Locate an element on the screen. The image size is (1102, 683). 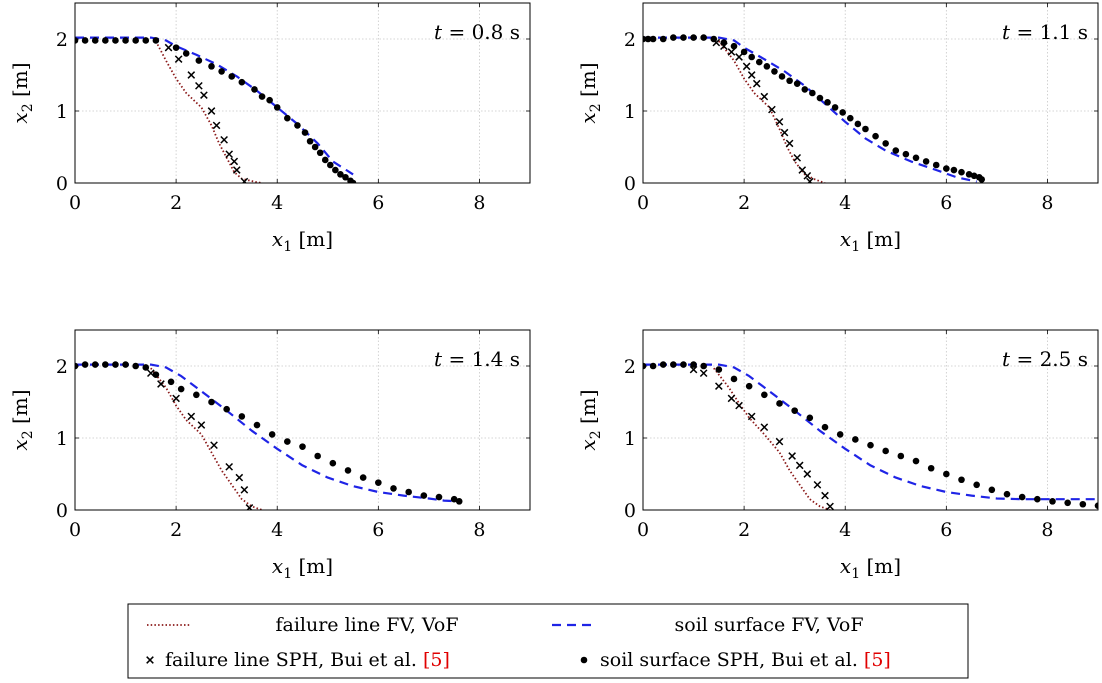
legend-swatch-failure-sph is located at coordinates (150, 660).